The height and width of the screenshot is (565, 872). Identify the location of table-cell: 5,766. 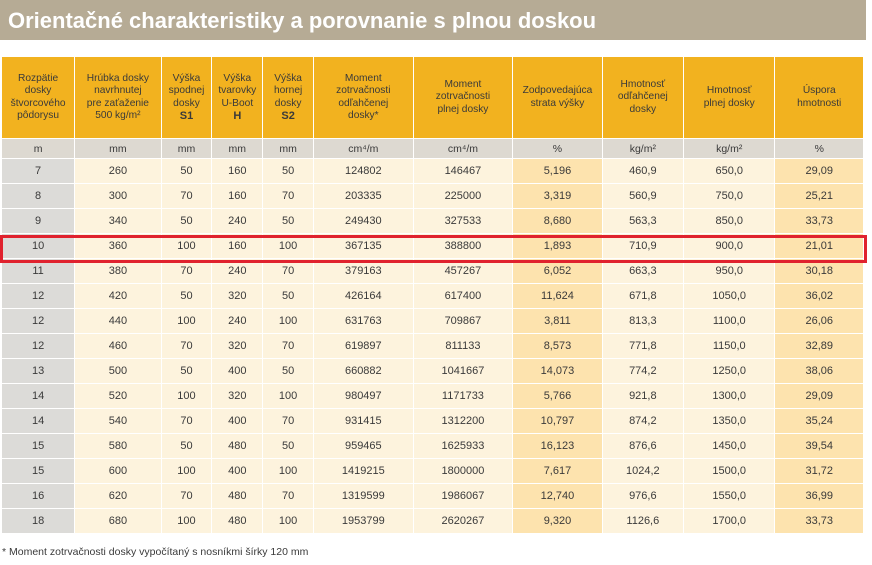
(558, 396).